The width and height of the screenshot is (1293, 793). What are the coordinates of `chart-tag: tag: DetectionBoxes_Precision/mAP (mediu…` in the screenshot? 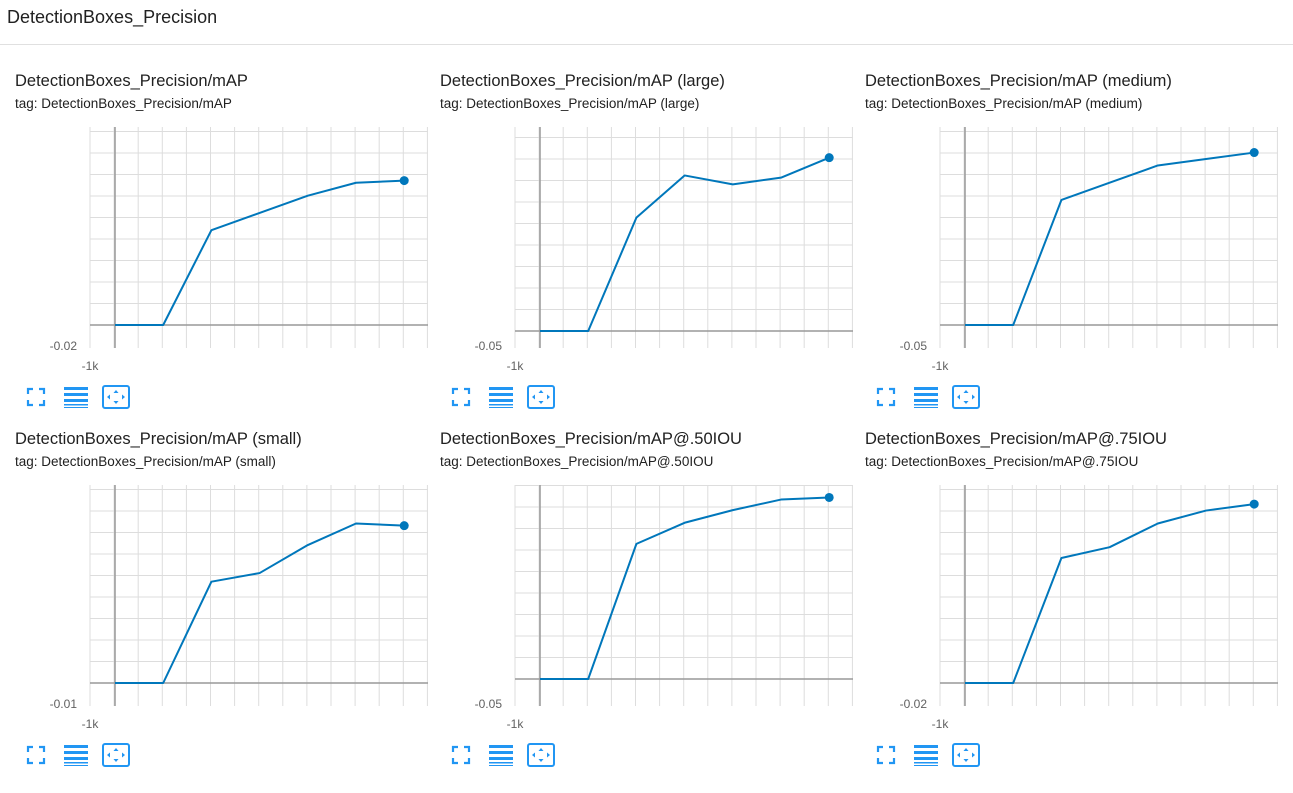 It's located at (1004, 103).